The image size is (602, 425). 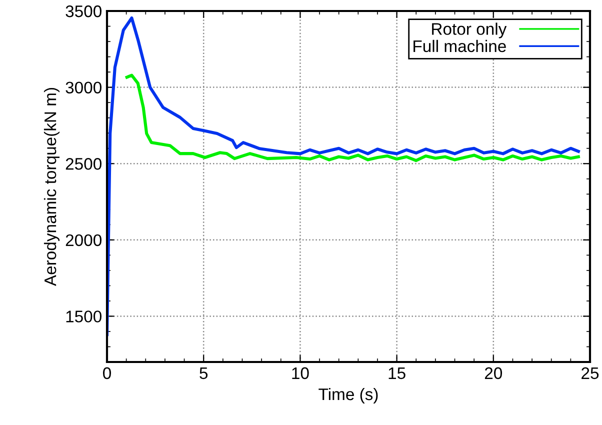 What do you see at coordinates (460, 46) in the screenshot?
I see `legend-label: Full machine` at bounding box center [460, 46].